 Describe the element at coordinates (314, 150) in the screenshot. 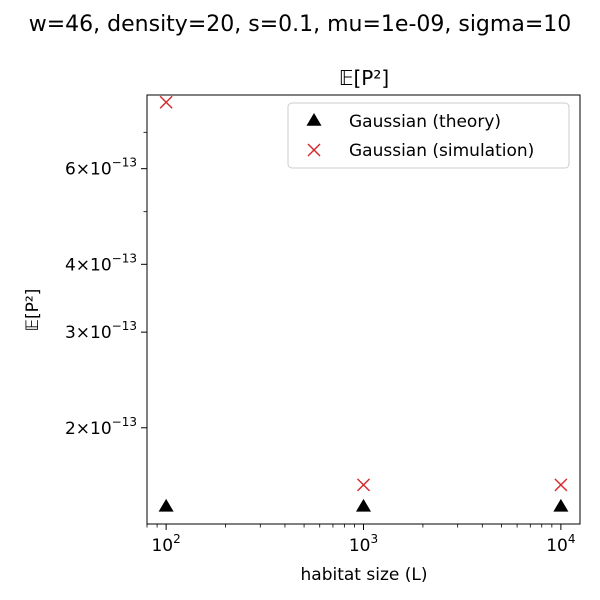

I see `legend-simulation-marker` at that location.